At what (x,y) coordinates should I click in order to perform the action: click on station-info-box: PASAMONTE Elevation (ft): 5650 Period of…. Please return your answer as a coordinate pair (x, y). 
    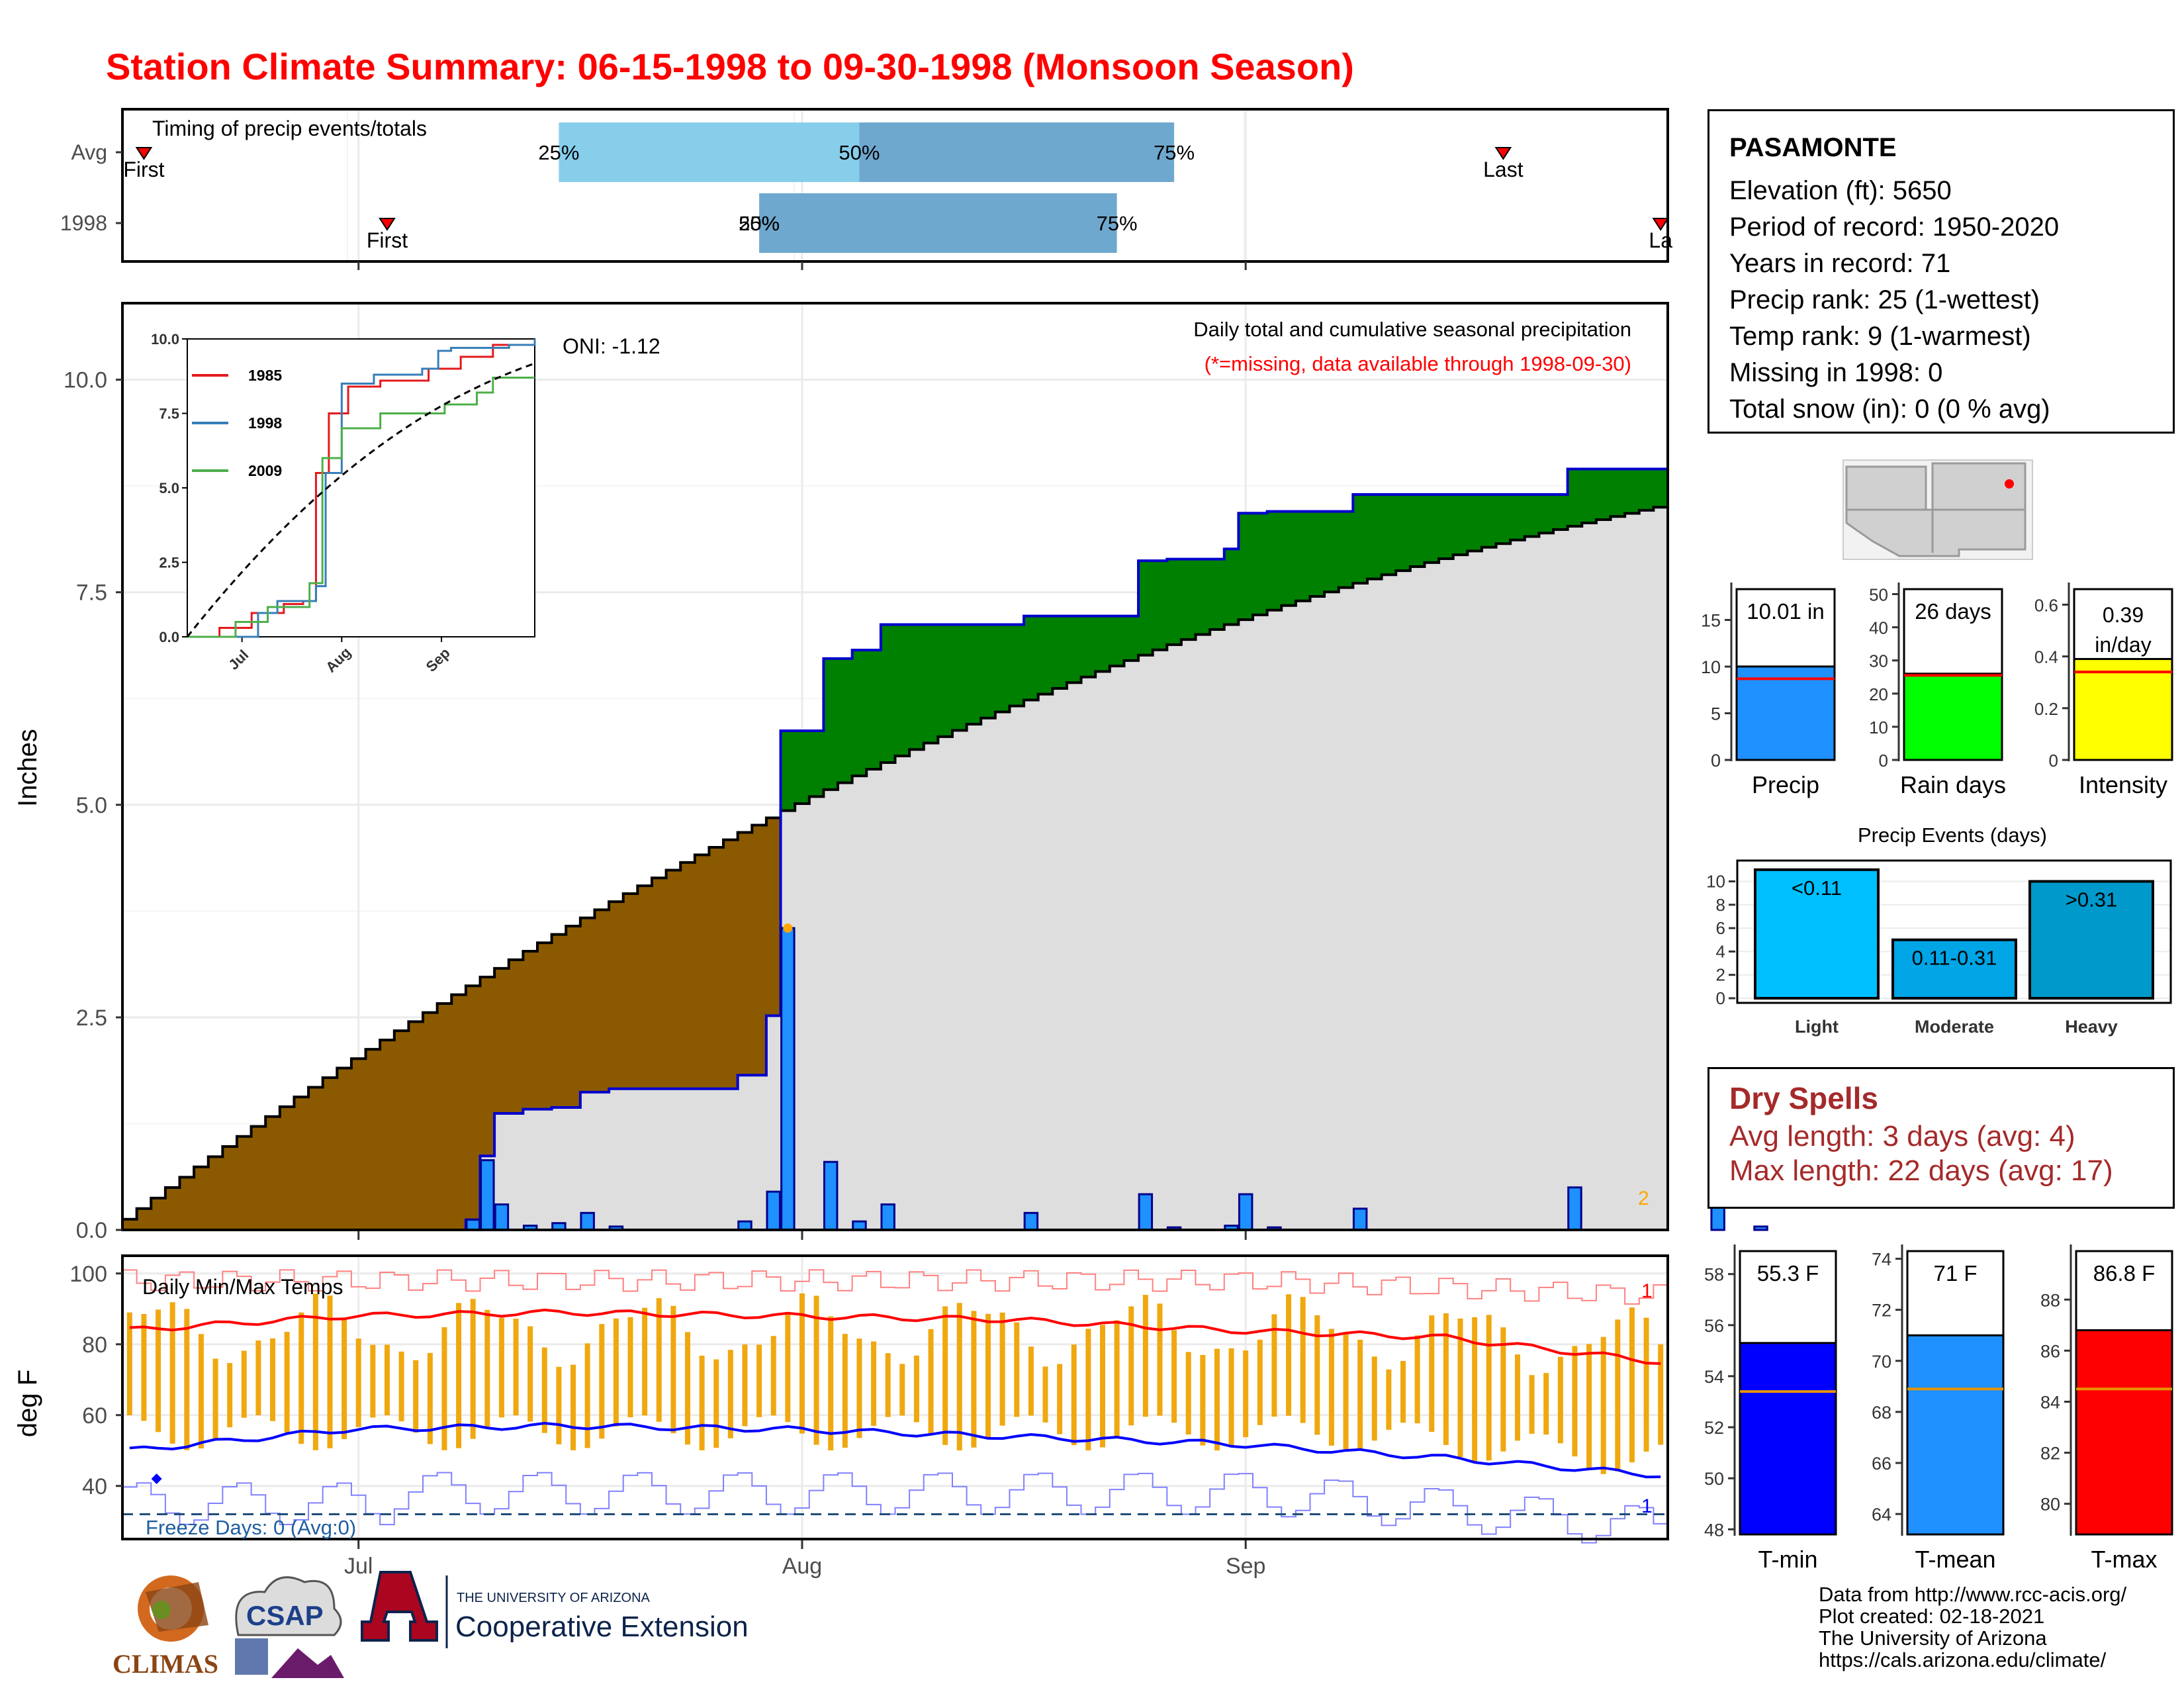
    Looking at the image, I should click on (1941, 271).